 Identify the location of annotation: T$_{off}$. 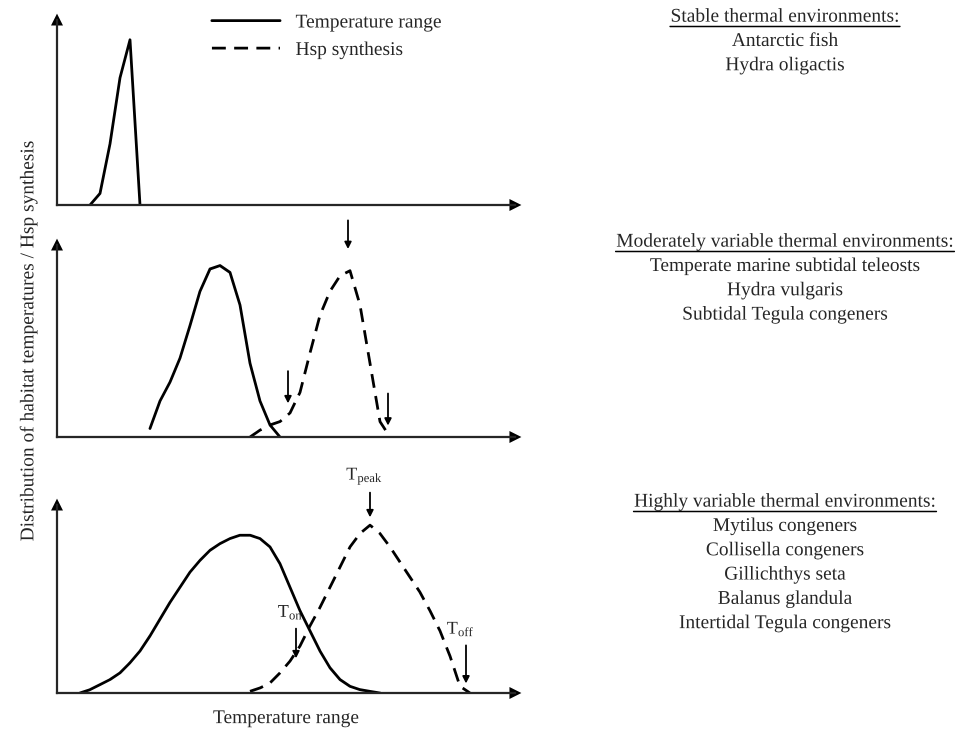
(460, 629).